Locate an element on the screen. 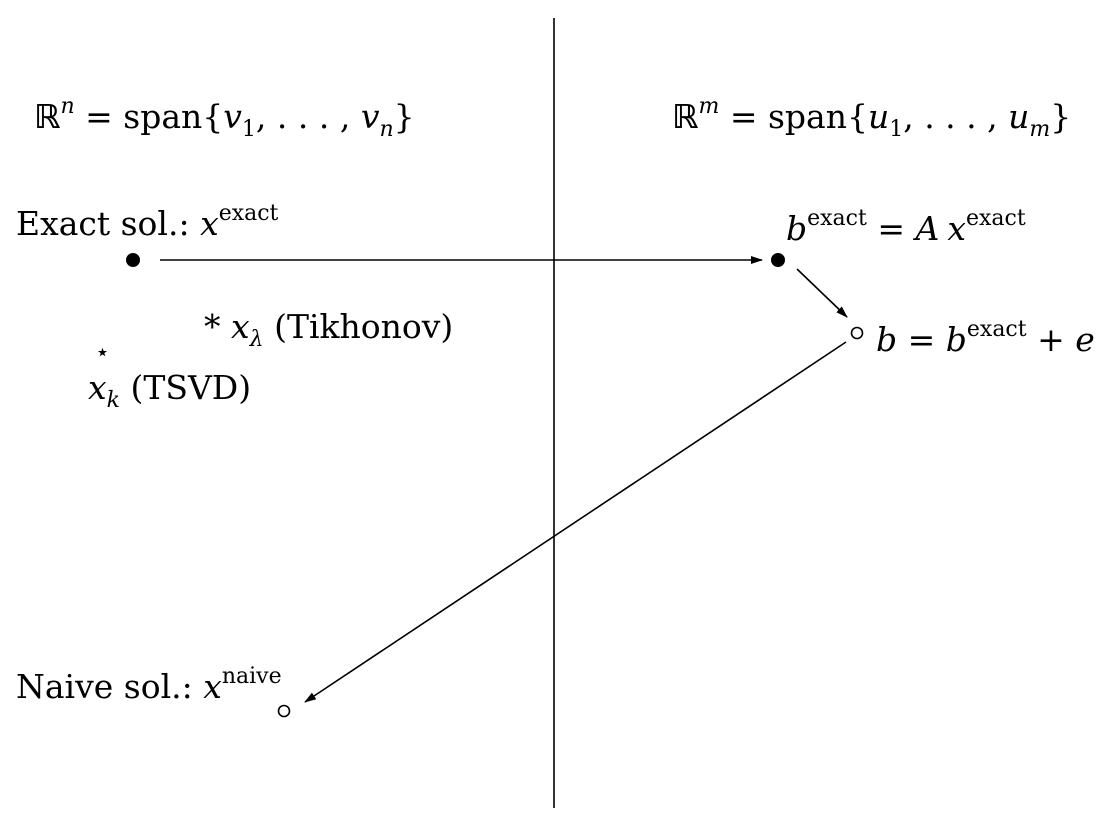 Image resolution: width=1099 pixels, height=822 pixels. noisy-rhs-b: b is located at coordinates (956, 339).